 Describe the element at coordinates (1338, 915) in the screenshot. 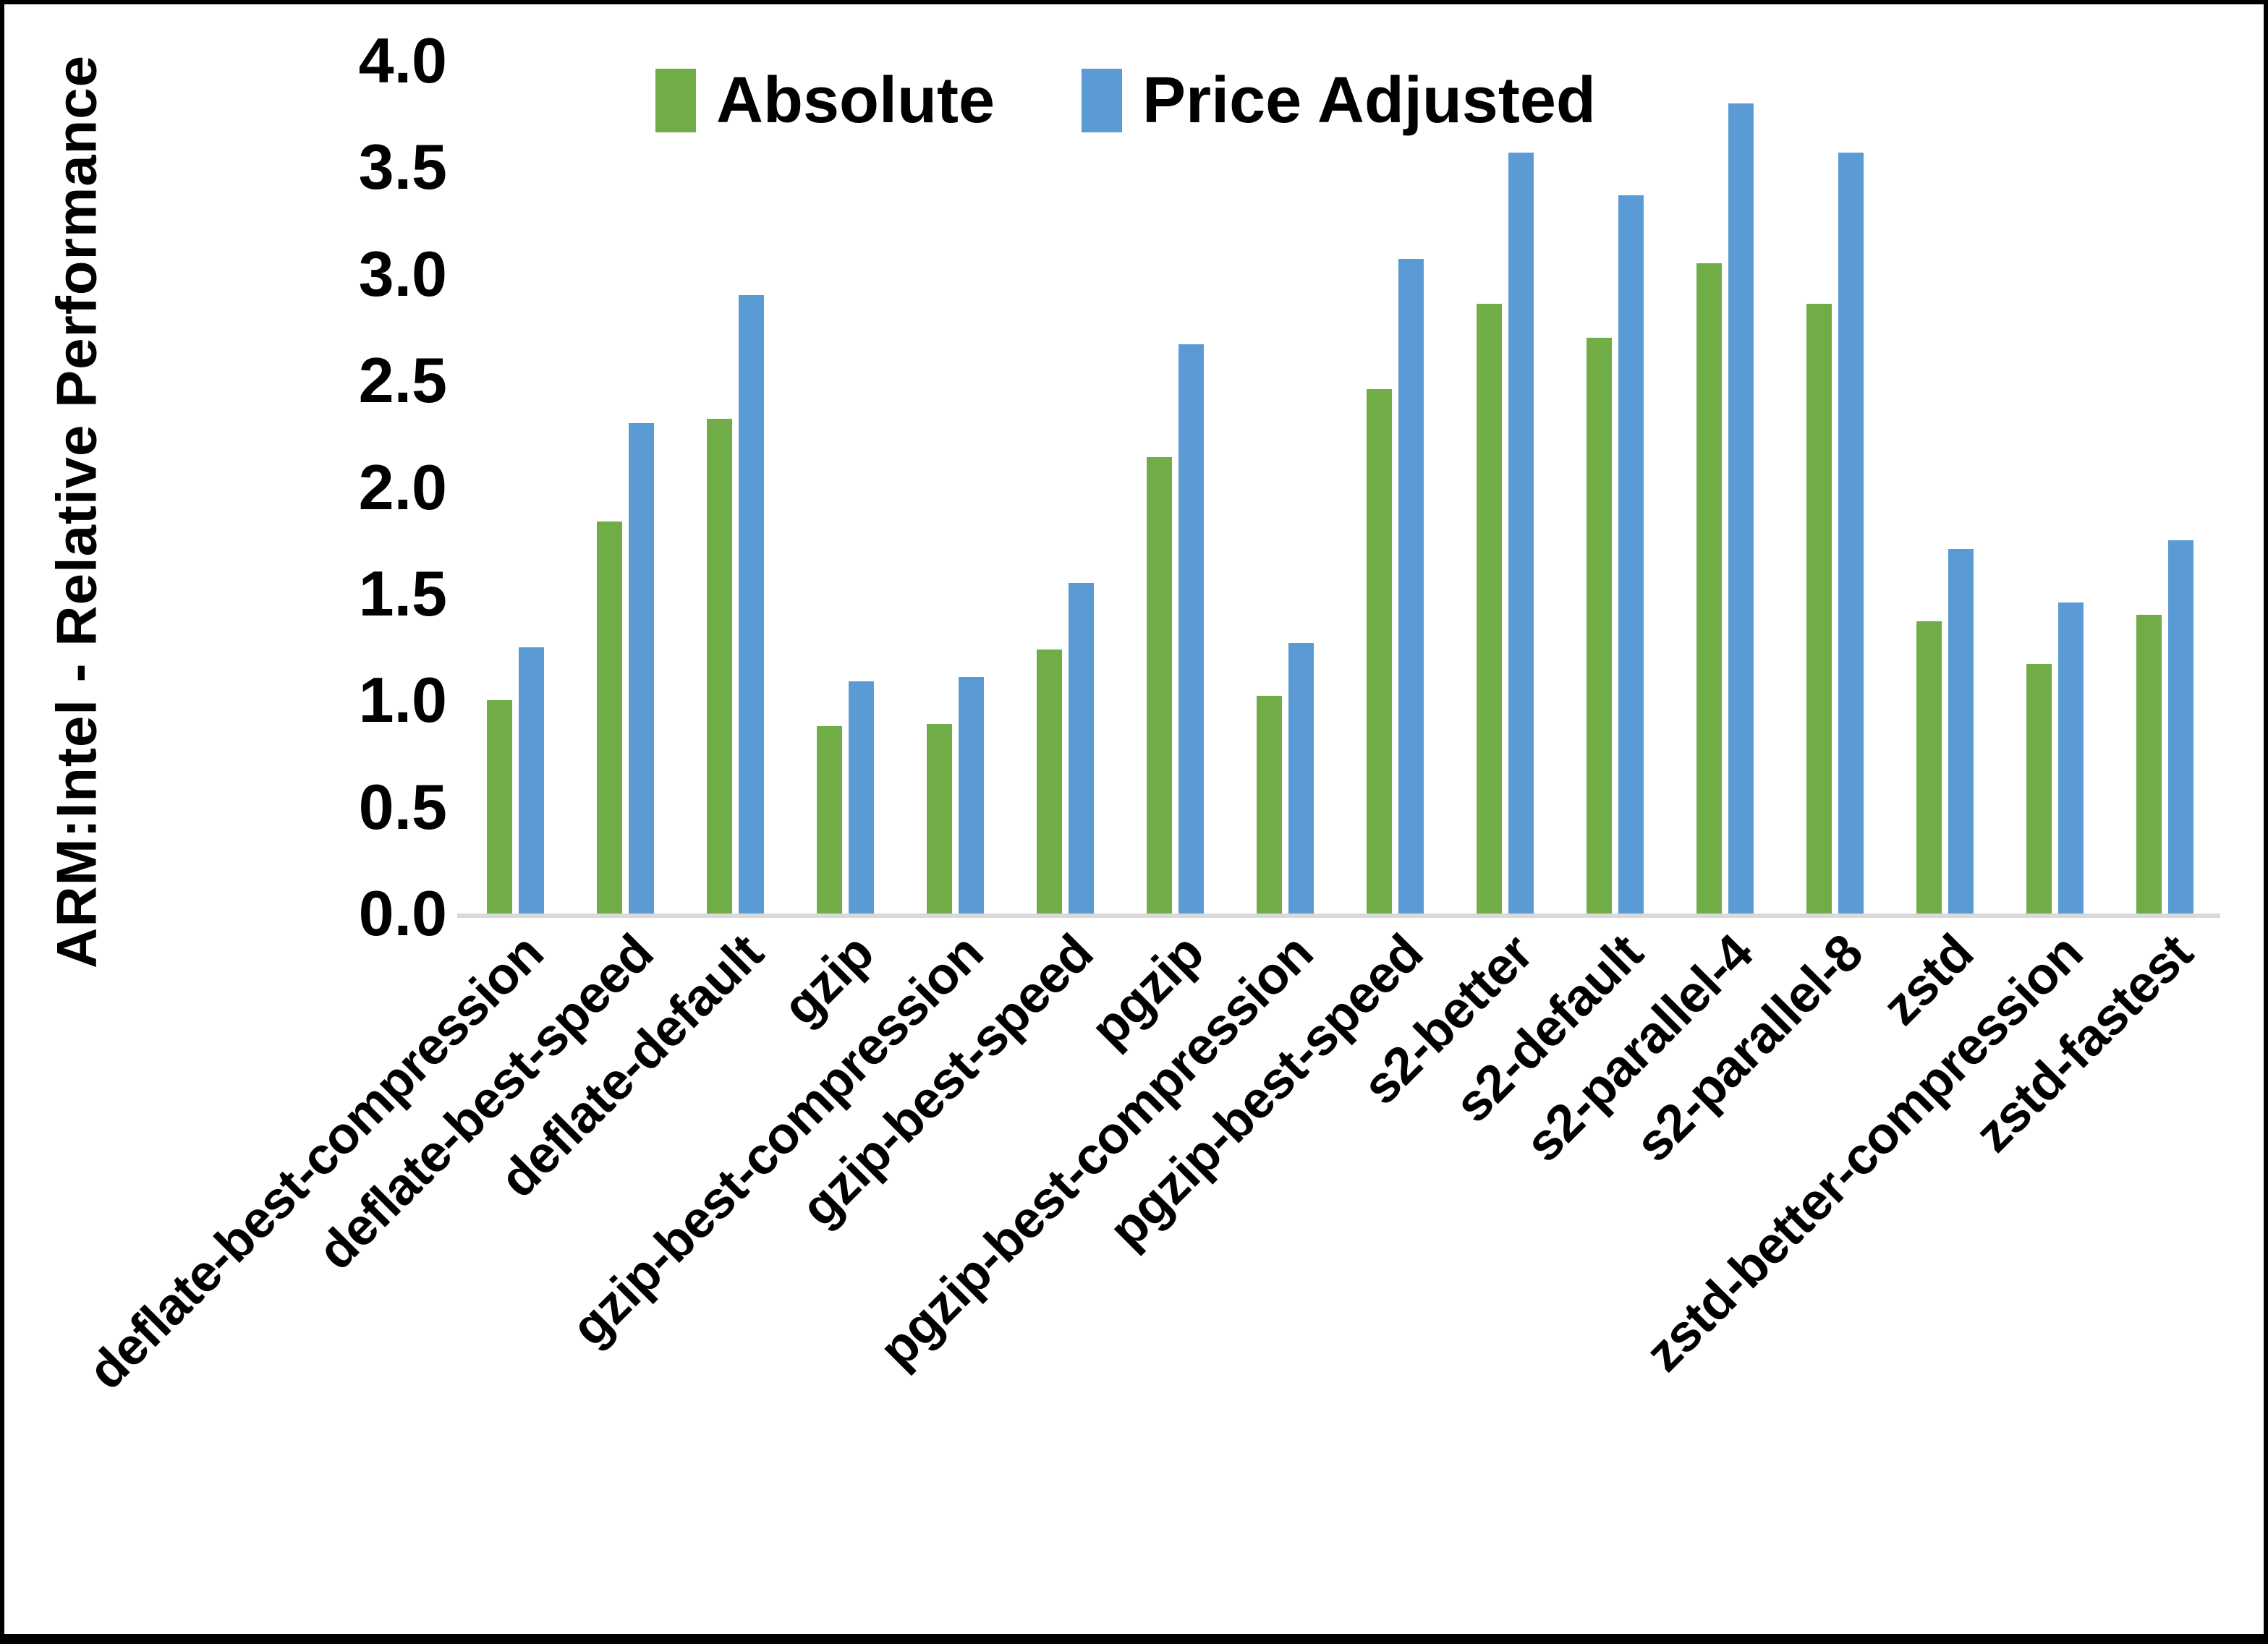

I see `x-axis-line` at that location.